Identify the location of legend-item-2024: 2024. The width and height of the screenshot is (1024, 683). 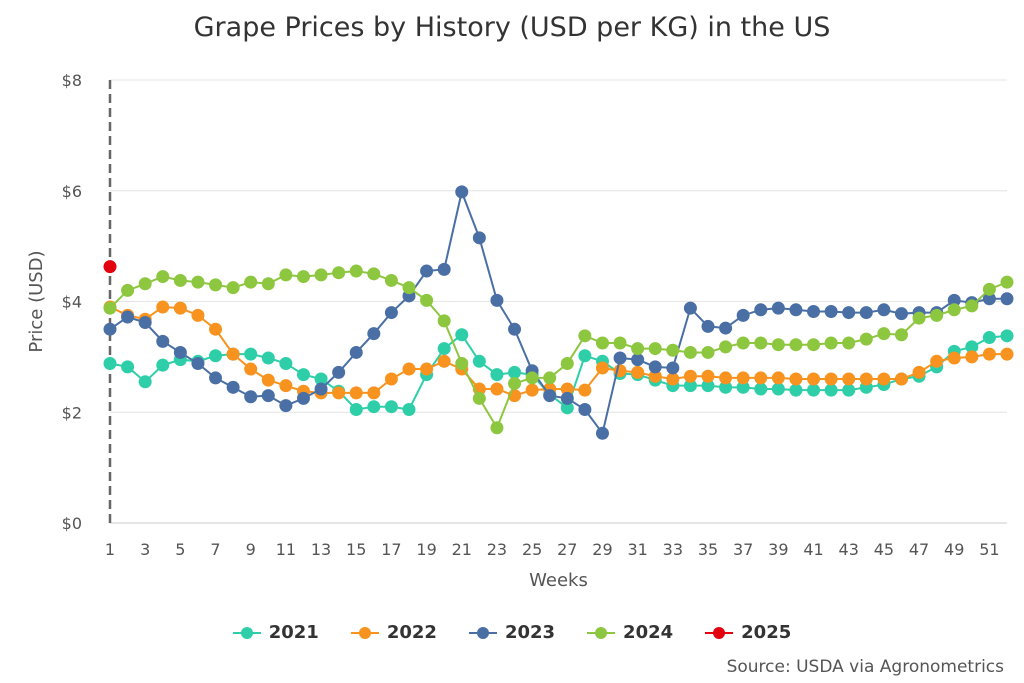
(630, 632).